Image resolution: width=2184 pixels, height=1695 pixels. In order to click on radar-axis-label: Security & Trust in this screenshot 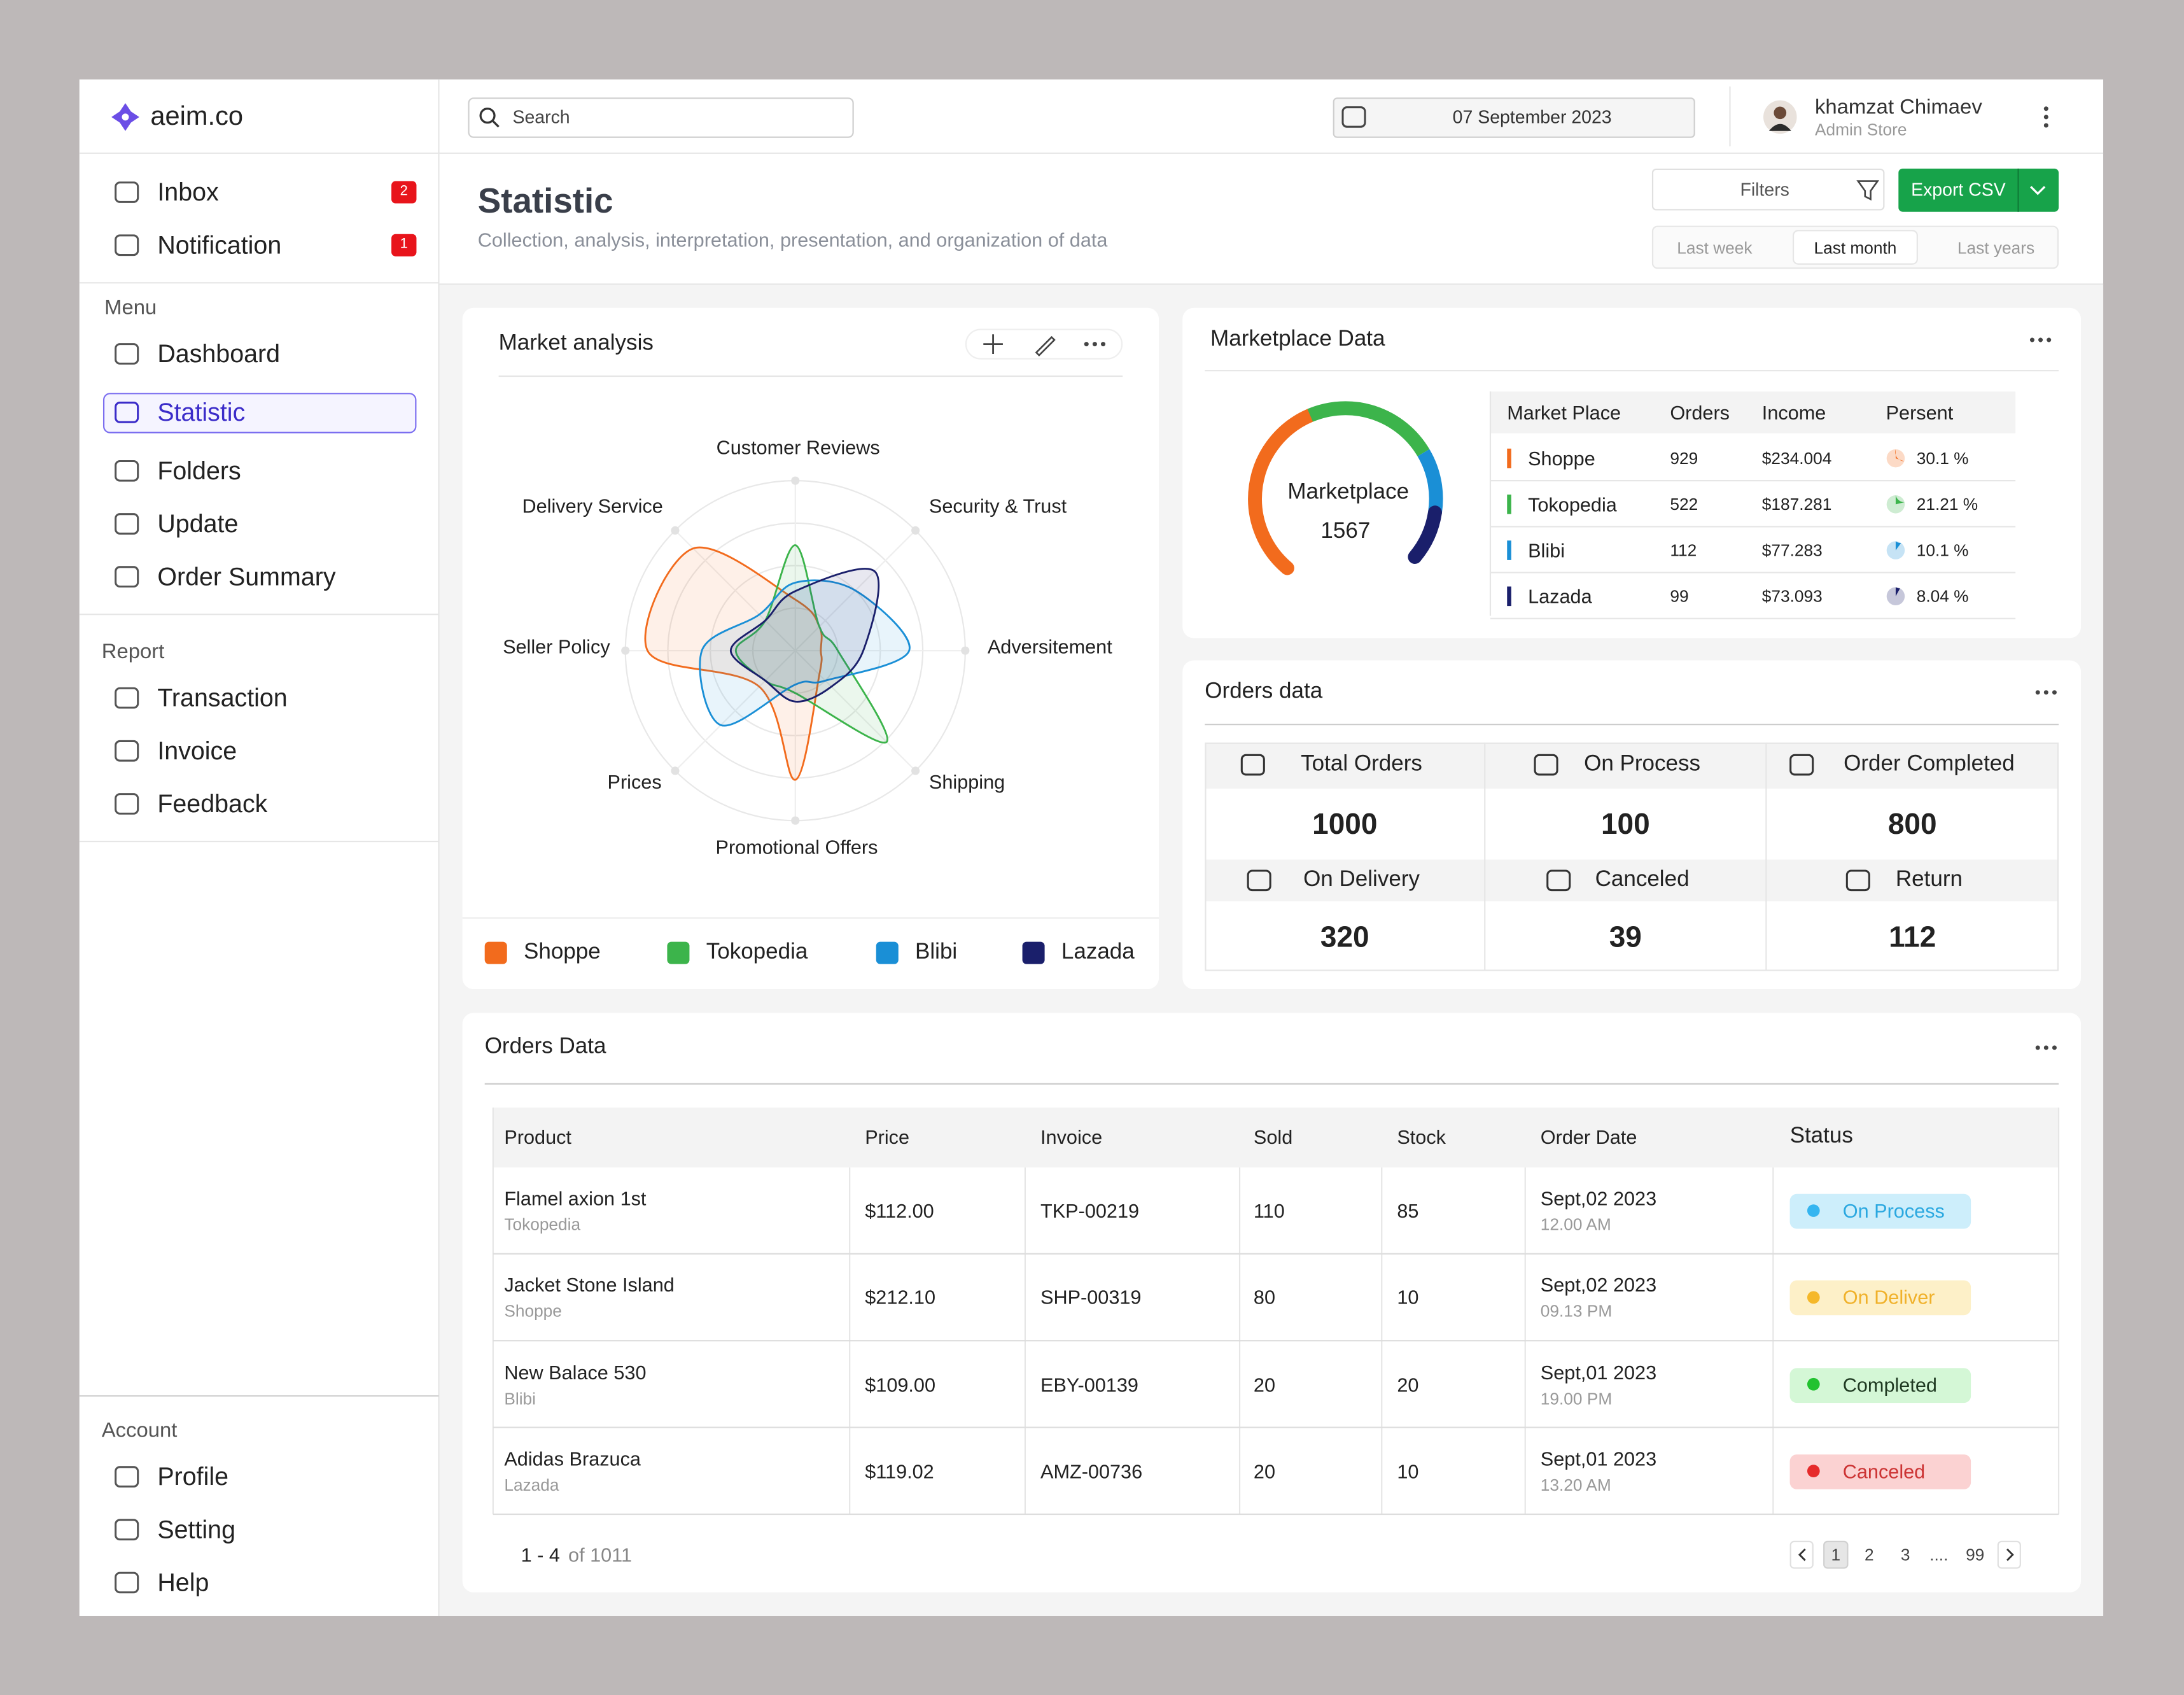, I will do `click(997, 506)`.